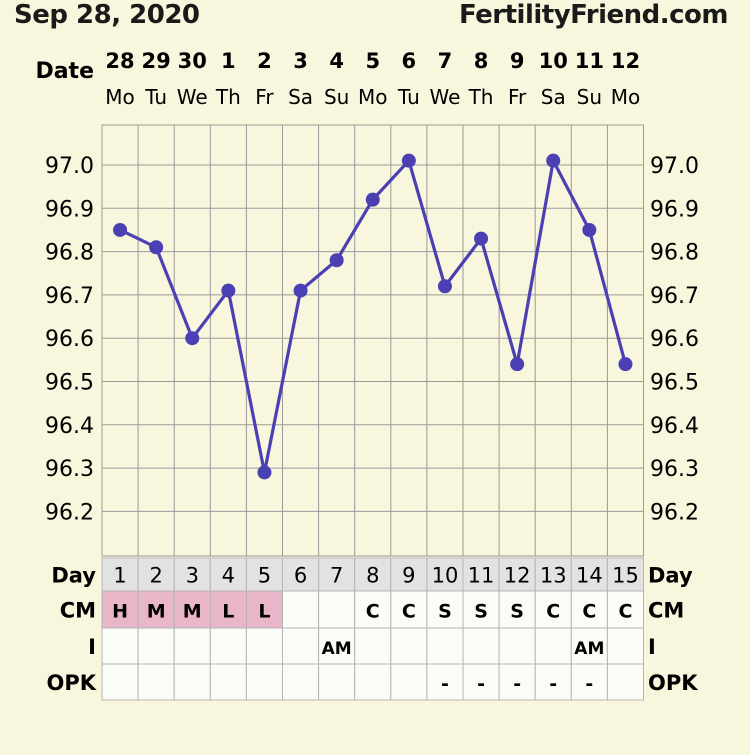 The height and width of the screenshot is (755, 750). I want to click on date-label: 28, so click(119, 61).